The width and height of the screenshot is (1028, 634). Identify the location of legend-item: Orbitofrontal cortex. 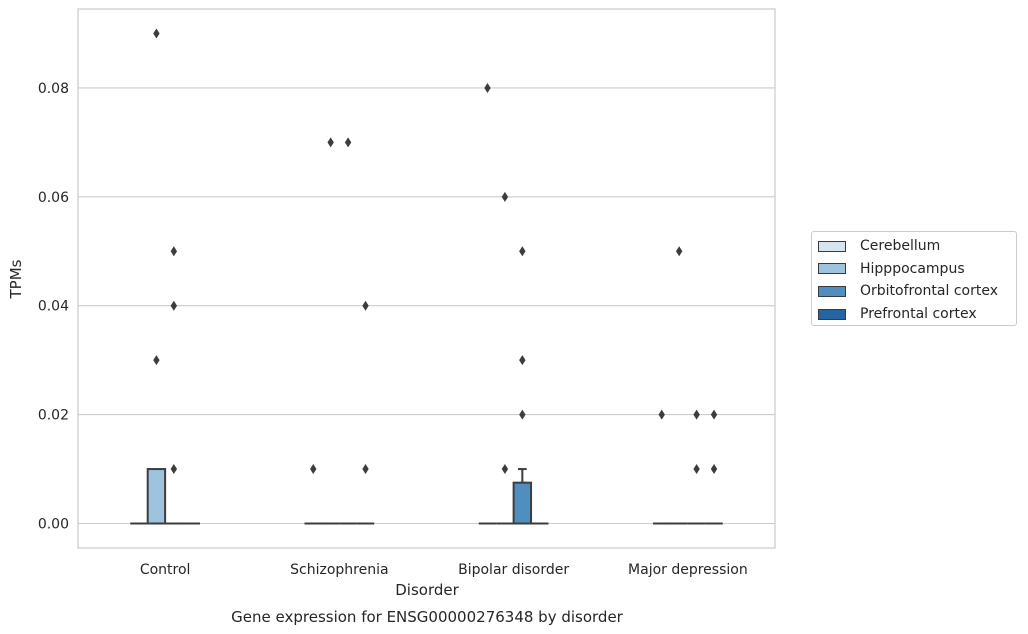
(908, 291).